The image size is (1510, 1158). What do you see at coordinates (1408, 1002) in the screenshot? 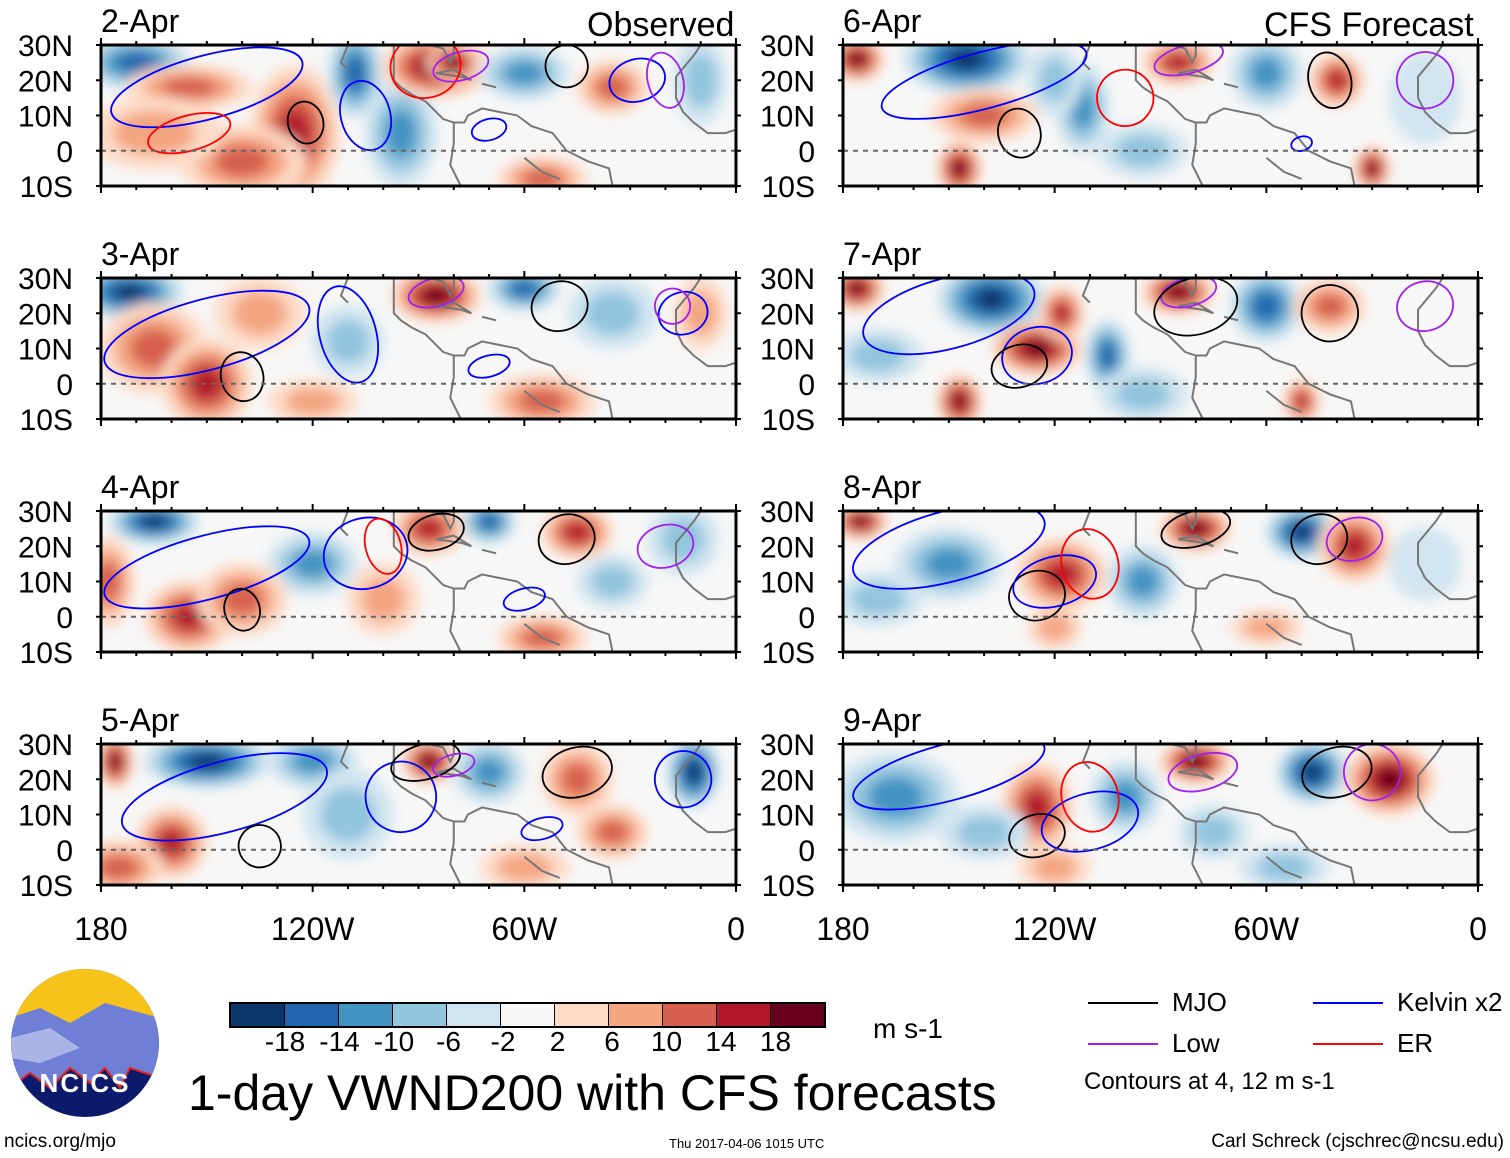
I see `legend-kelvin: Kelvin x2` at bounding box center [1408, 1002].